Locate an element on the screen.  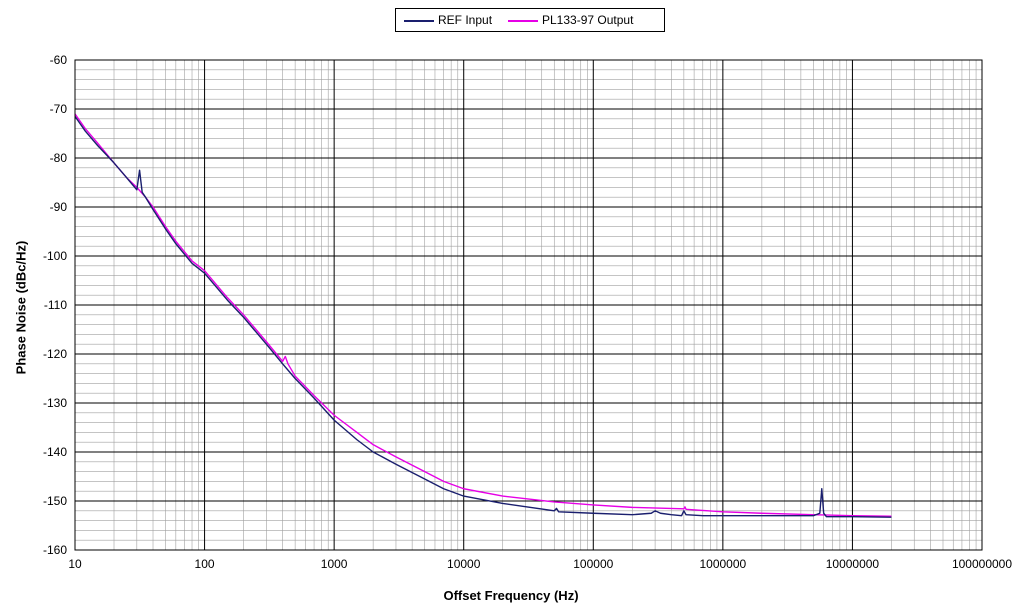
y-axis-title: Phase Noise (dBc/Hz) is located at coordinates (21, 307).